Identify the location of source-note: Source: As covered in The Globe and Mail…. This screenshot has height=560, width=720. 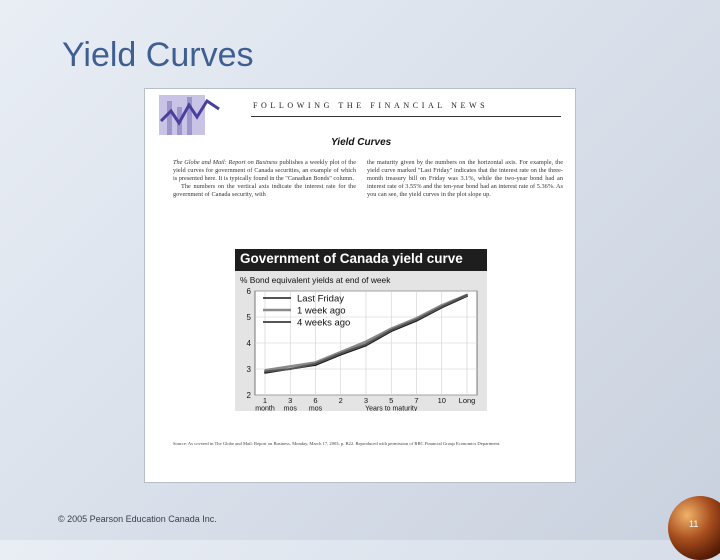
(337, 443).